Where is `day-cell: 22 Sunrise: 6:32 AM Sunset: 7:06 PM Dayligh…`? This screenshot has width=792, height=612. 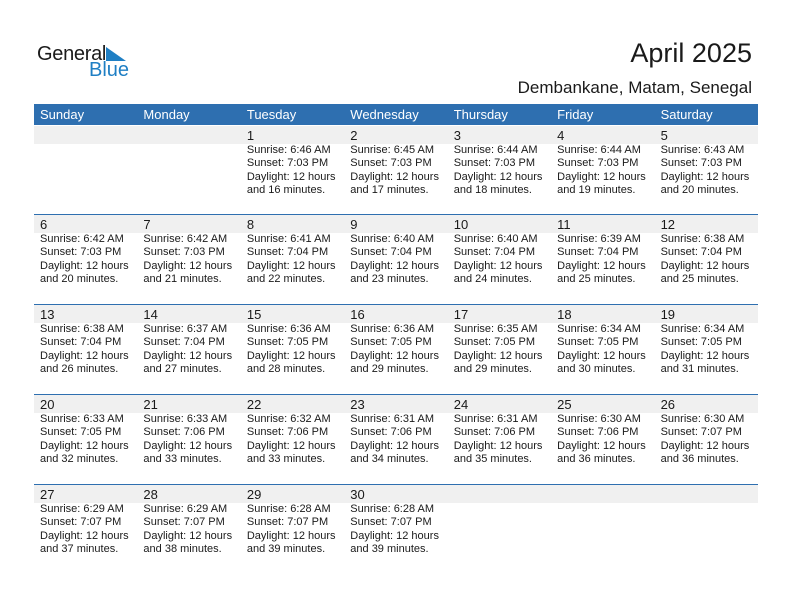 day-cell: 22 Sunrise: 6:32 AM Sunset: 7:06 PM Dayligh… is located at coordinates (292, 439).